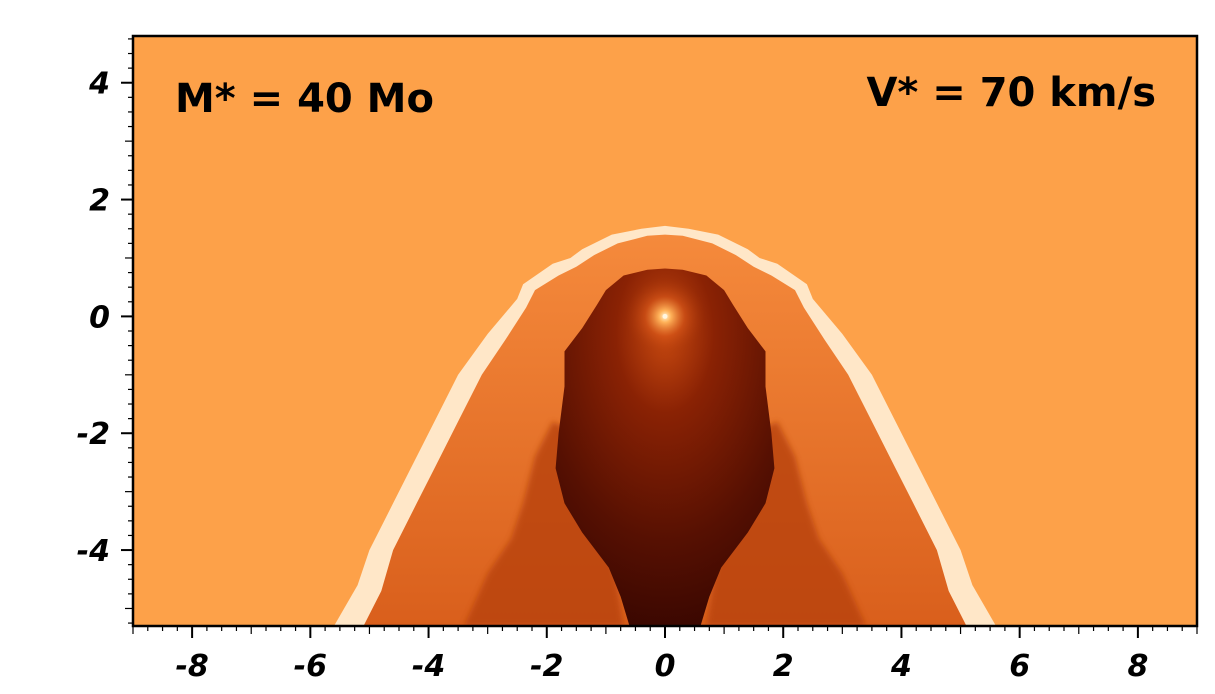 The width and height of the screenshot is (1215, 694). I want to click on x-tick-label: 0, so click(665, 666).